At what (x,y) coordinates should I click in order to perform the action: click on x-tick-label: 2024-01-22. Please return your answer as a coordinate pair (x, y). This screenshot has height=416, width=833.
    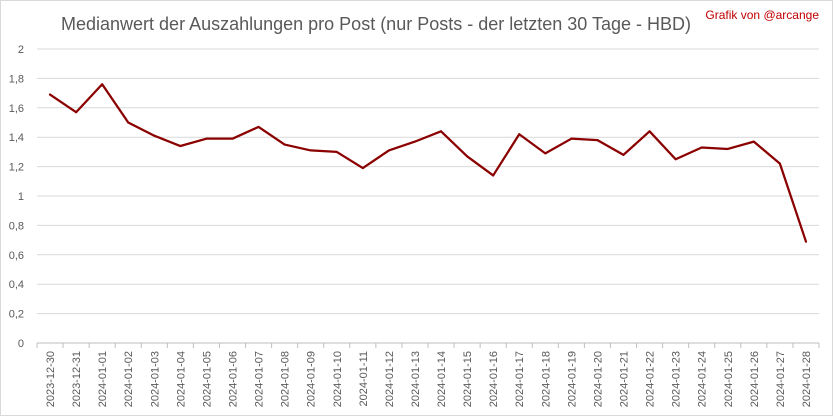
    Looking at the image, I should click on (651, 379).